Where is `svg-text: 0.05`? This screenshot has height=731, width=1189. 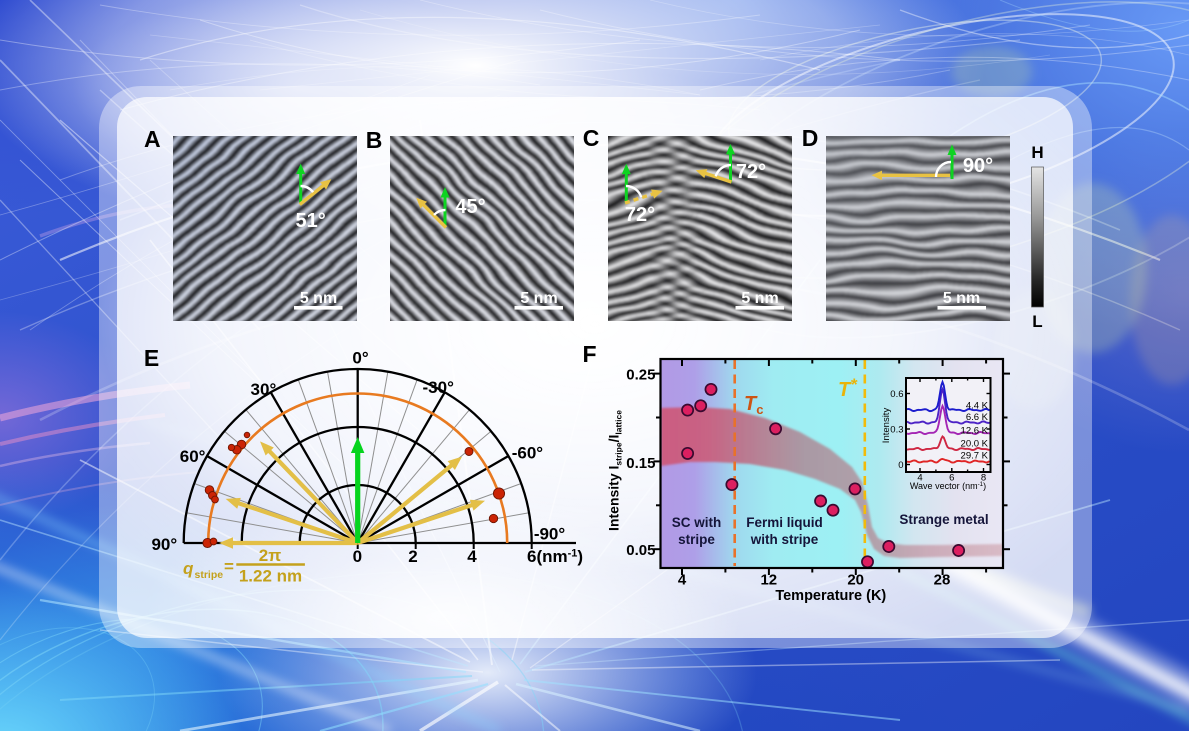 svg-text: 0.05 is located at coordinates (640, 550).